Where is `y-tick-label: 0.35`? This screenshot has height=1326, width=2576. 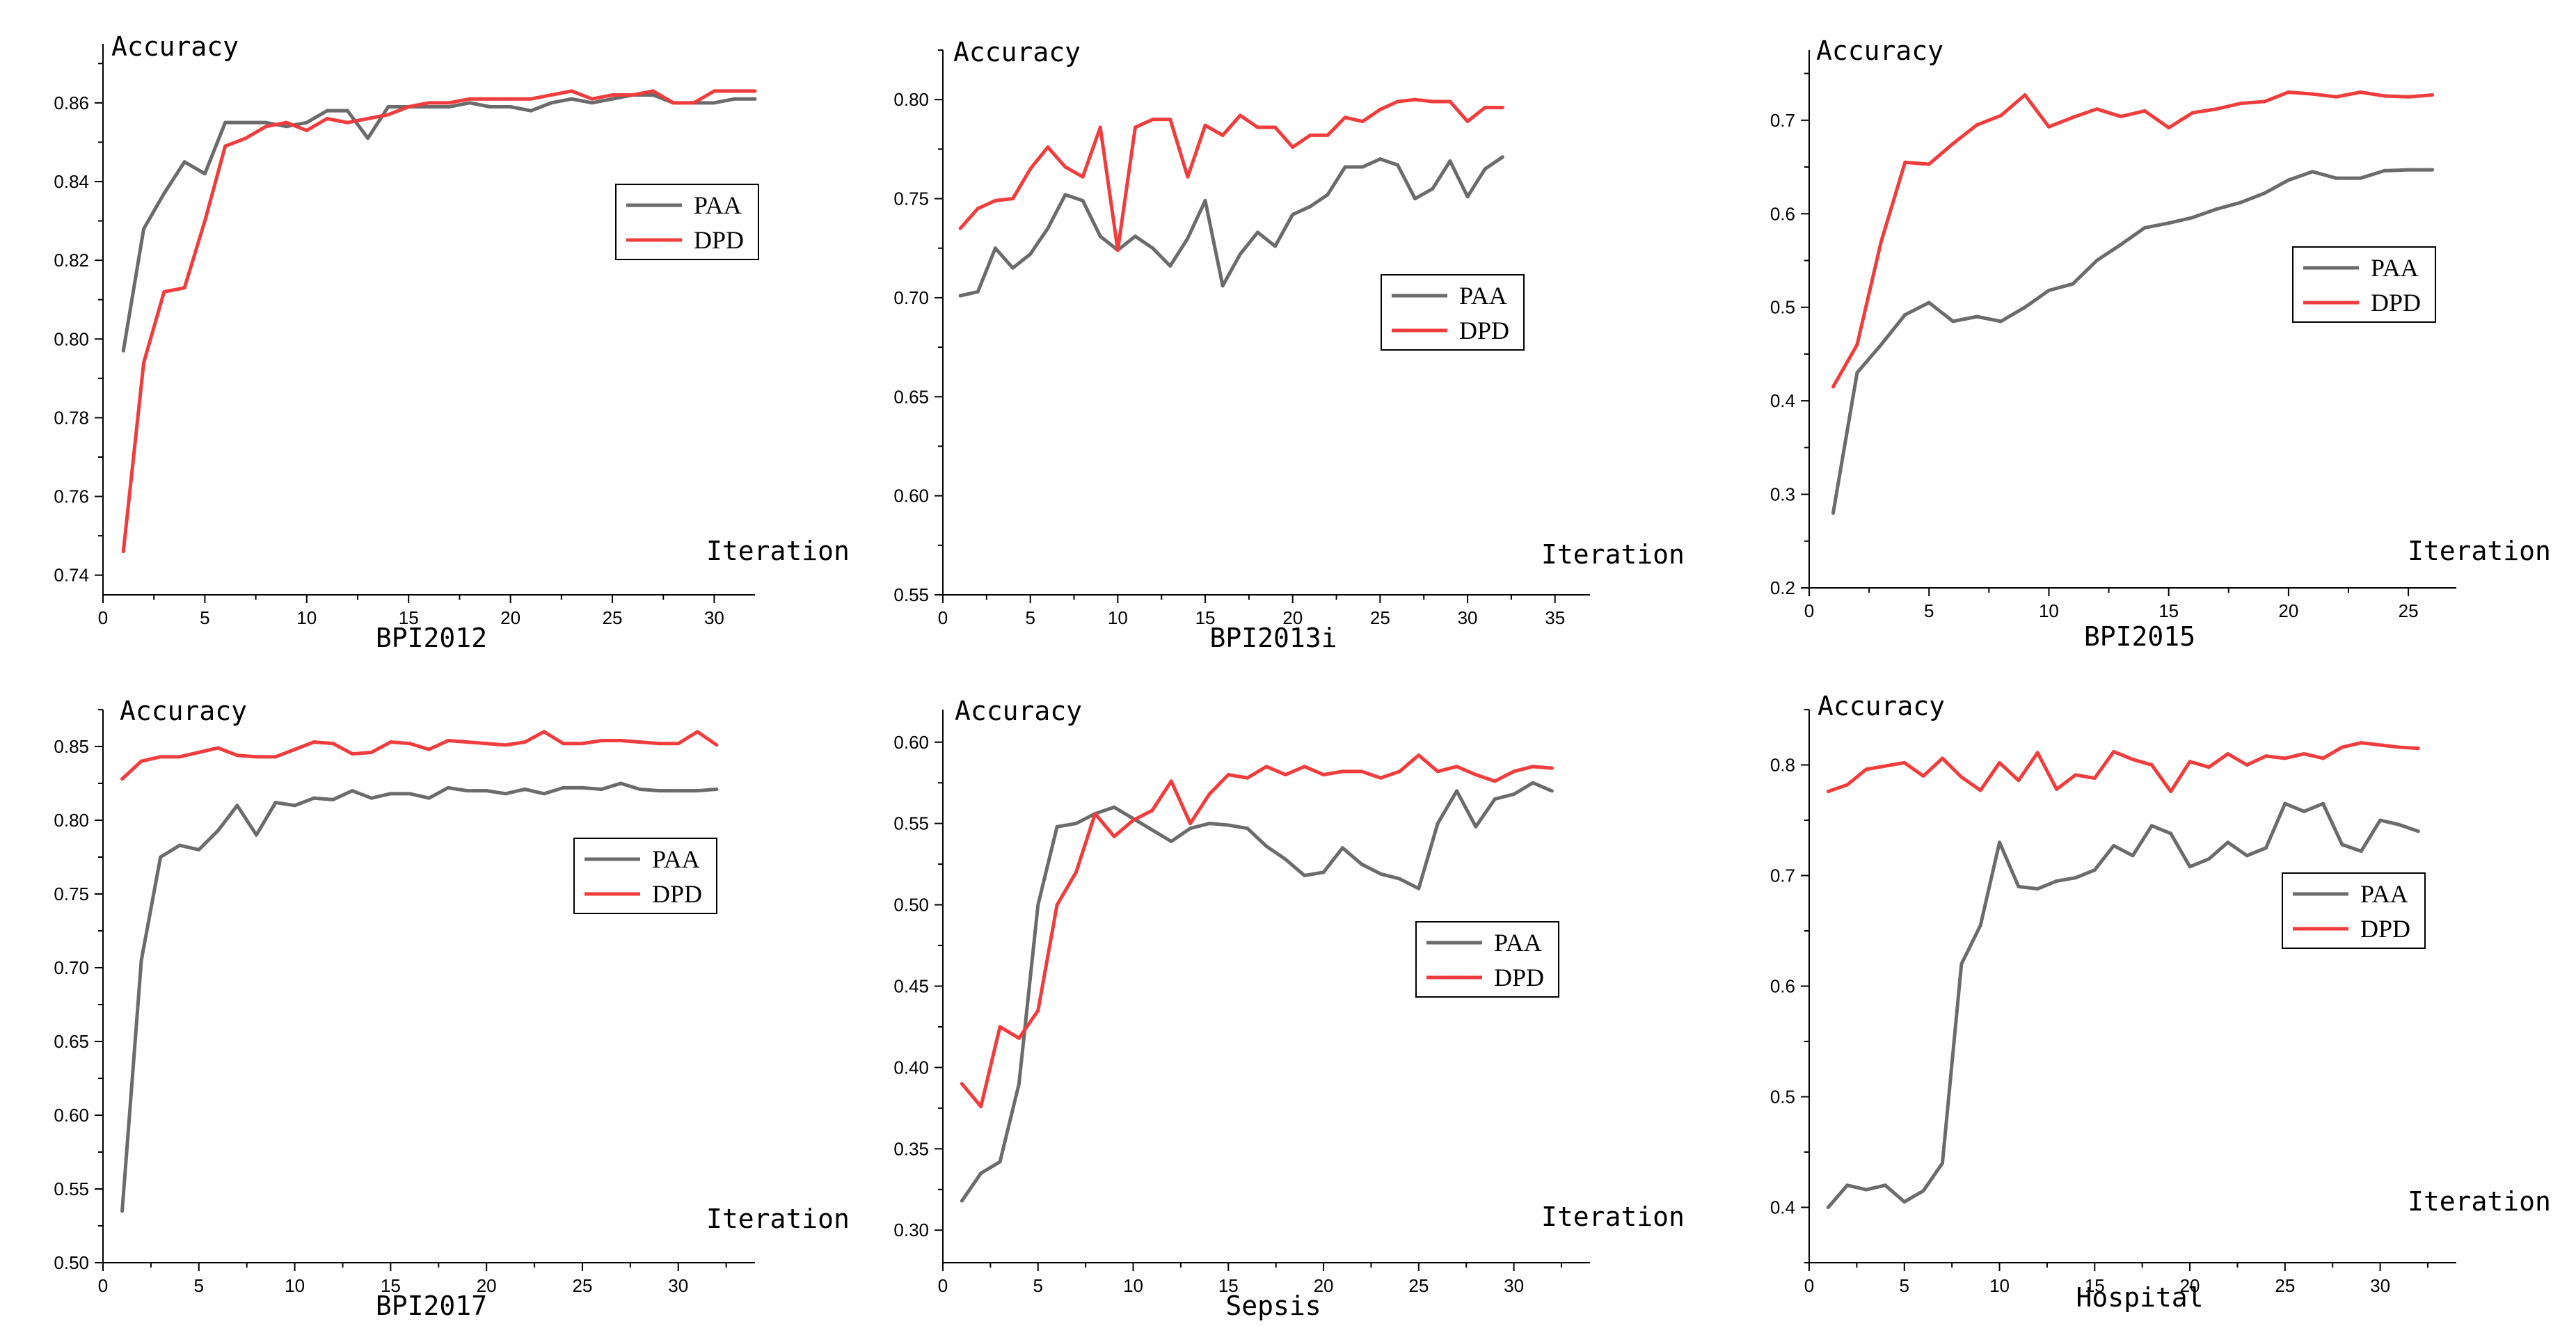 y-tick-label: 0.35 is located at coordinates (911, 1148).